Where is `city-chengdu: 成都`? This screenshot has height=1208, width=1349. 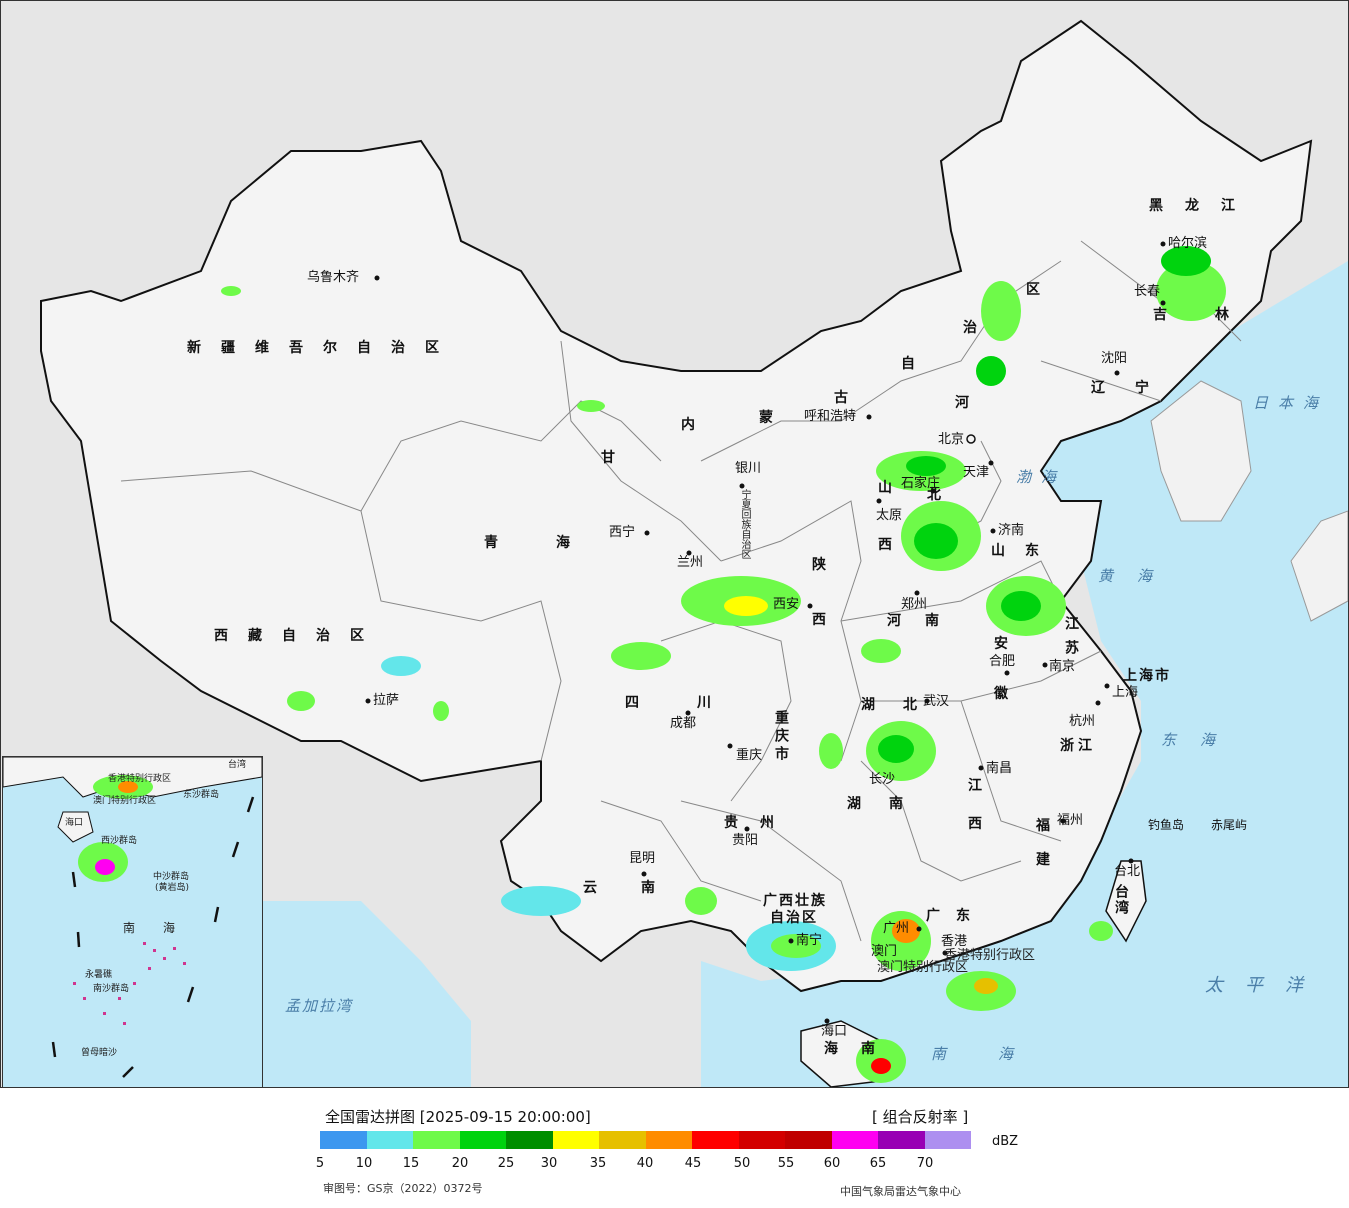
city-chengdu: 成都 is located at coordinates (683, 723).